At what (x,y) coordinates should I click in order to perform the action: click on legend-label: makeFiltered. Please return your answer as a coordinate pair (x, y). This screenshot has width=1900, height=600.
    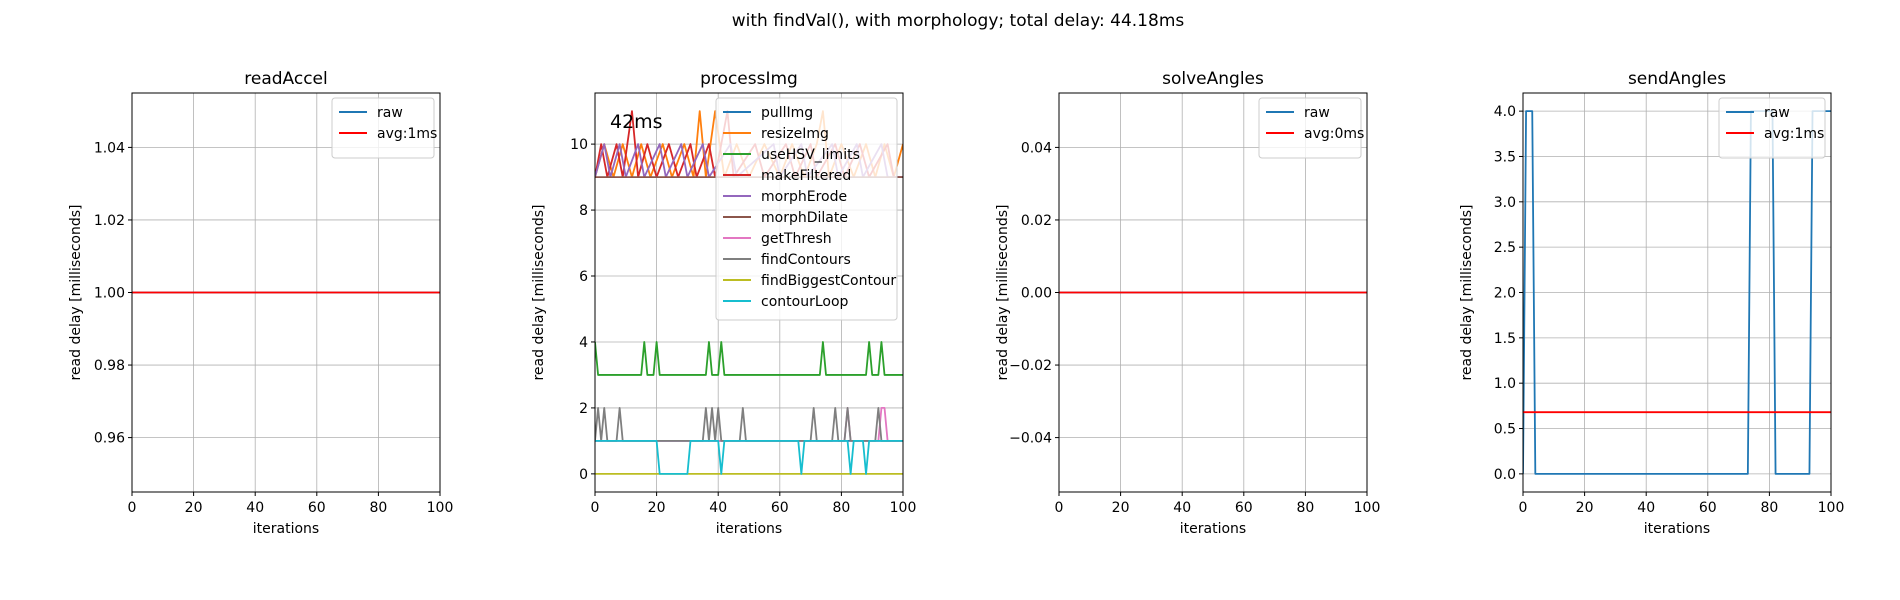
    Looking at the image, I should click on (806, 176).